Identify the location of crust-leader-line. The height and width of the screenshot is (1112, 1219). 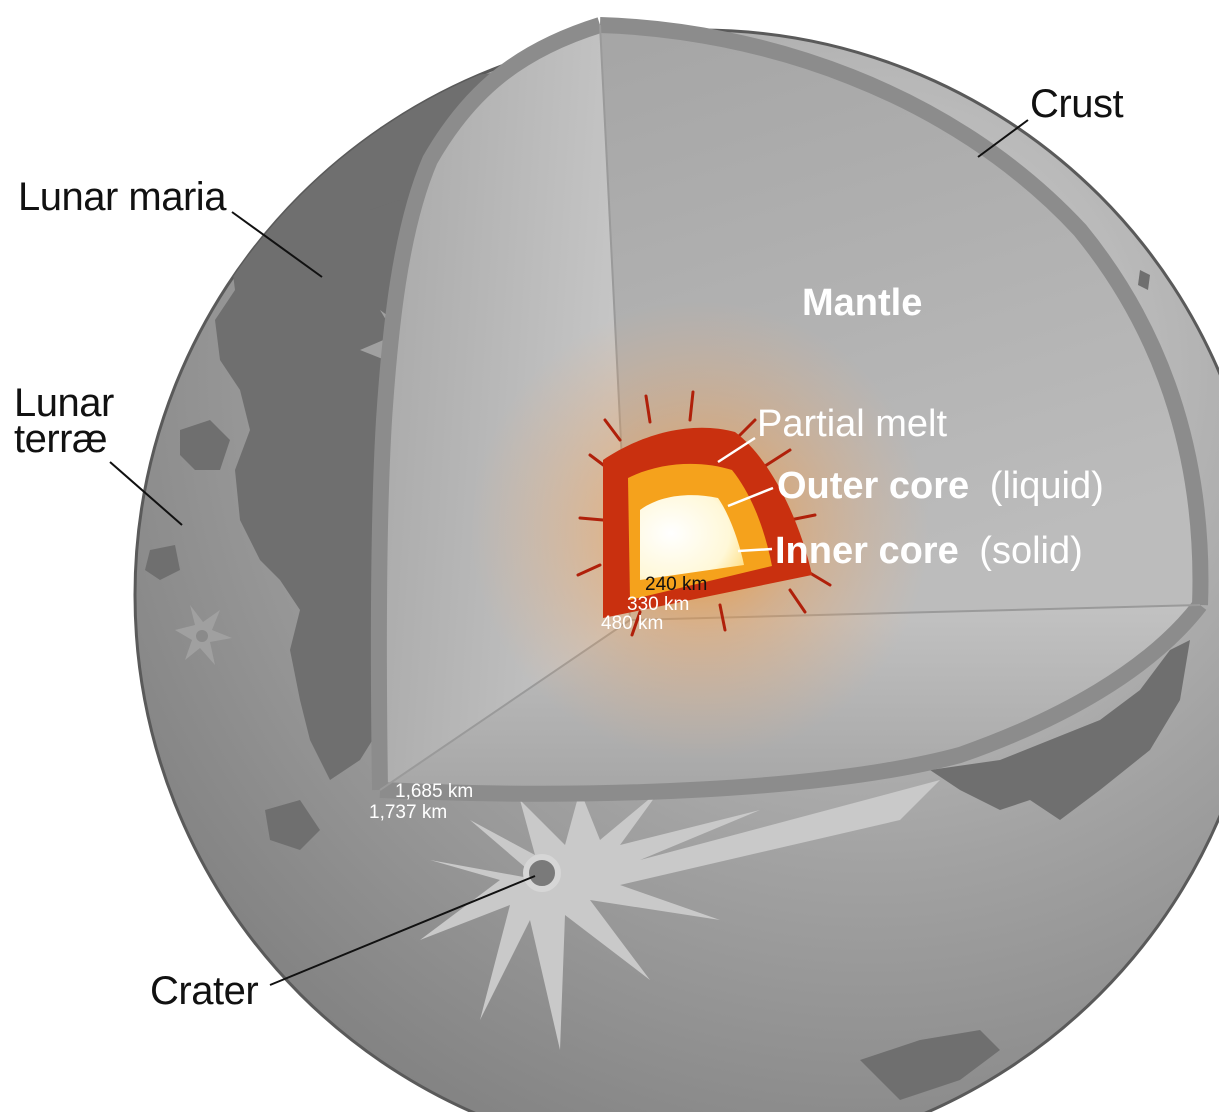
(1003, 138).